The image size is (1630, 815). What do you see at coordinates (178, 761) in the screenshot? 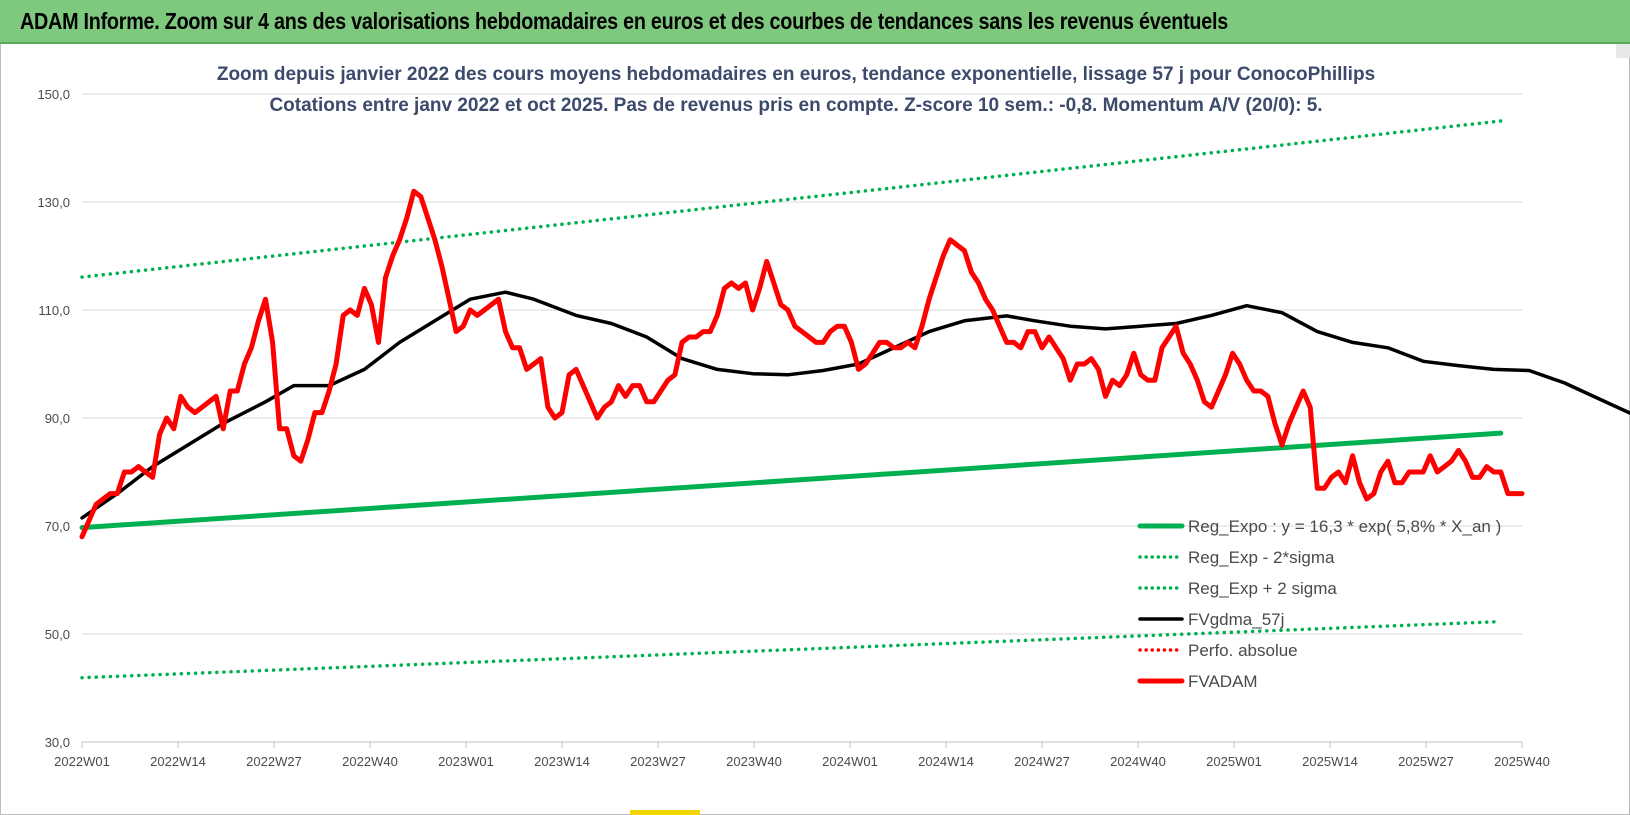
I see `x-tick-label: 2022W14` at bounding box center [178, 761].